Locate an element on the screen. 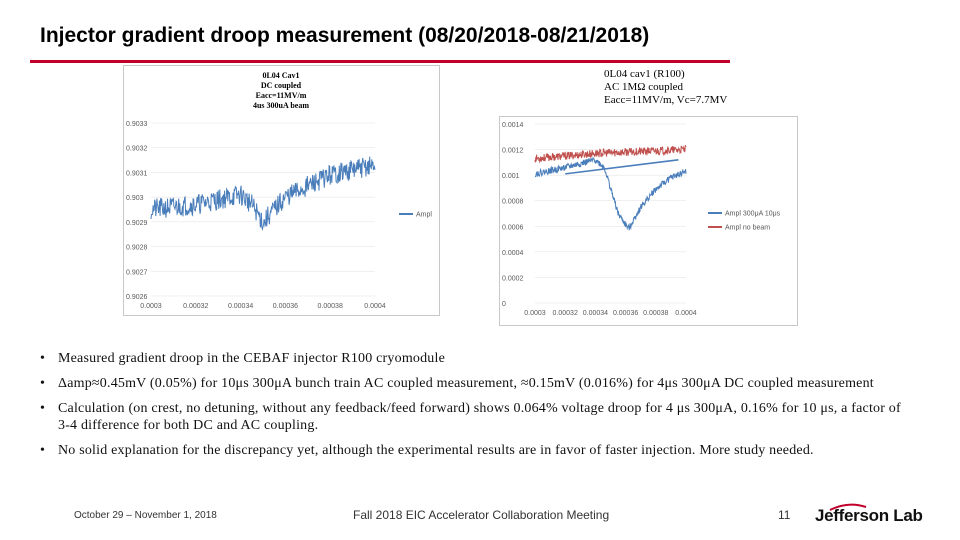 This screenshot has height=540, width=960. right-x-tick-label: 0.0003 is located at coordinates (535, 313).